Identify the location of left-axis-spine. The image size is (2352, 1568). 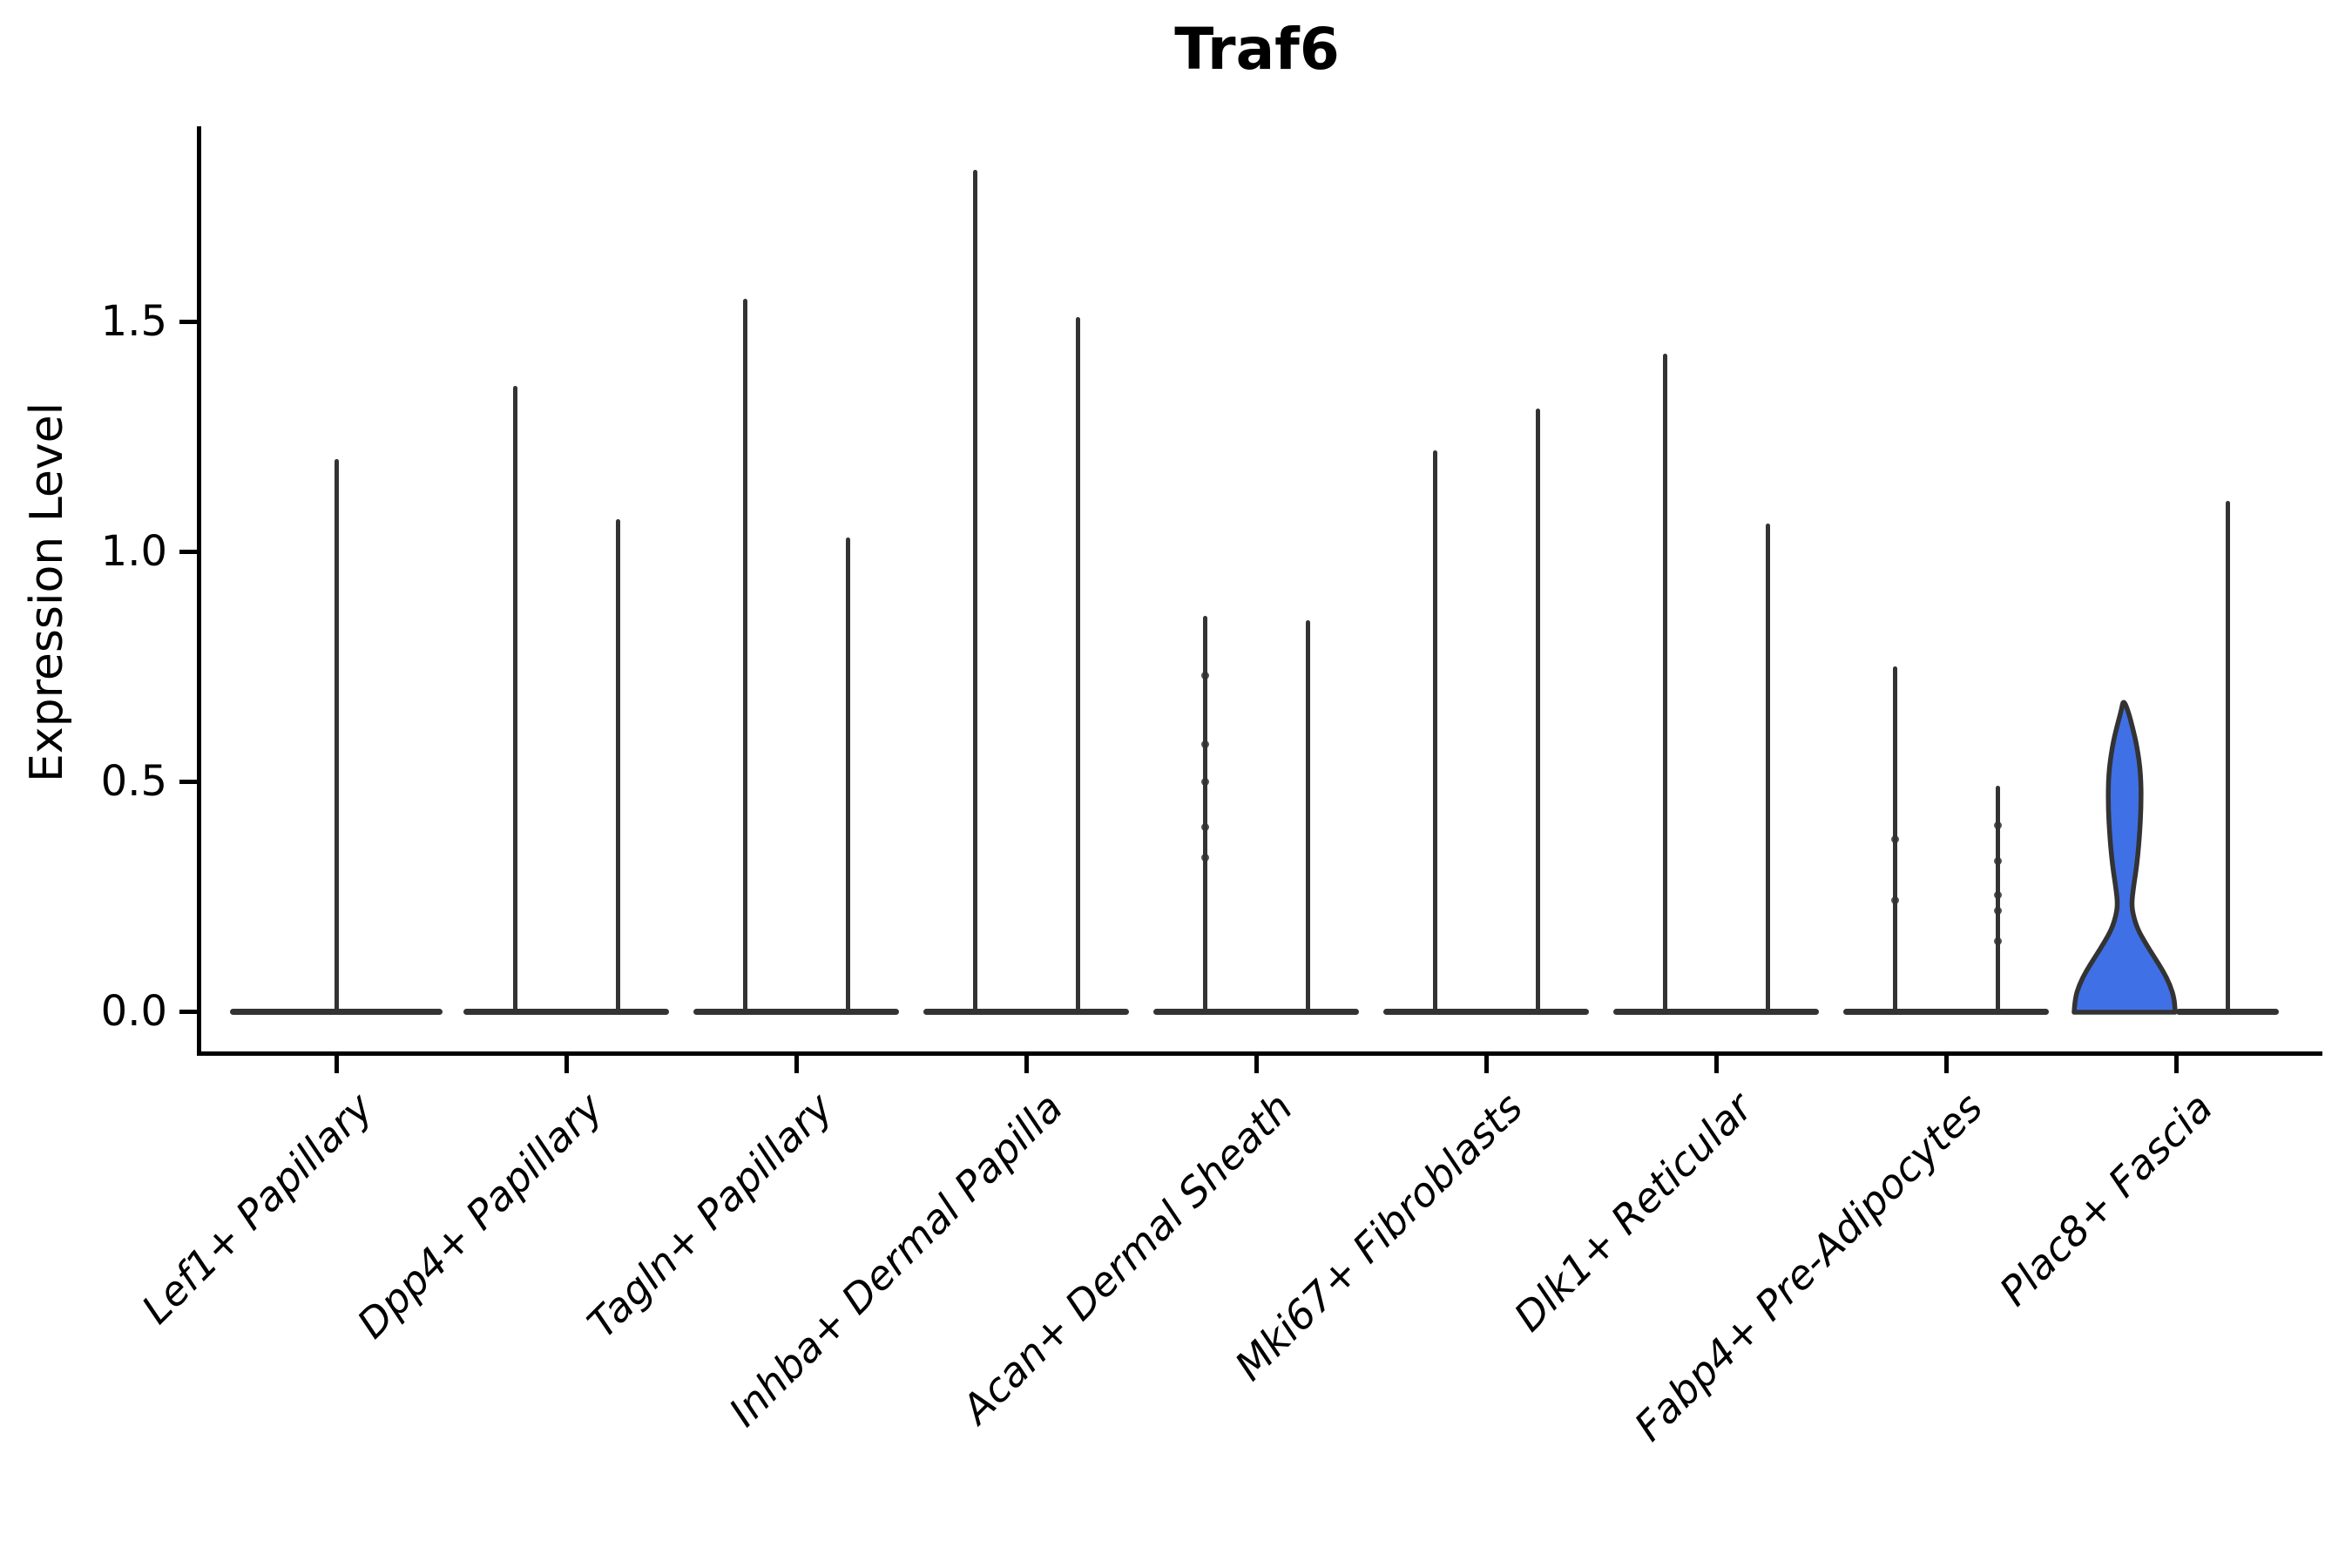
(199, 591).